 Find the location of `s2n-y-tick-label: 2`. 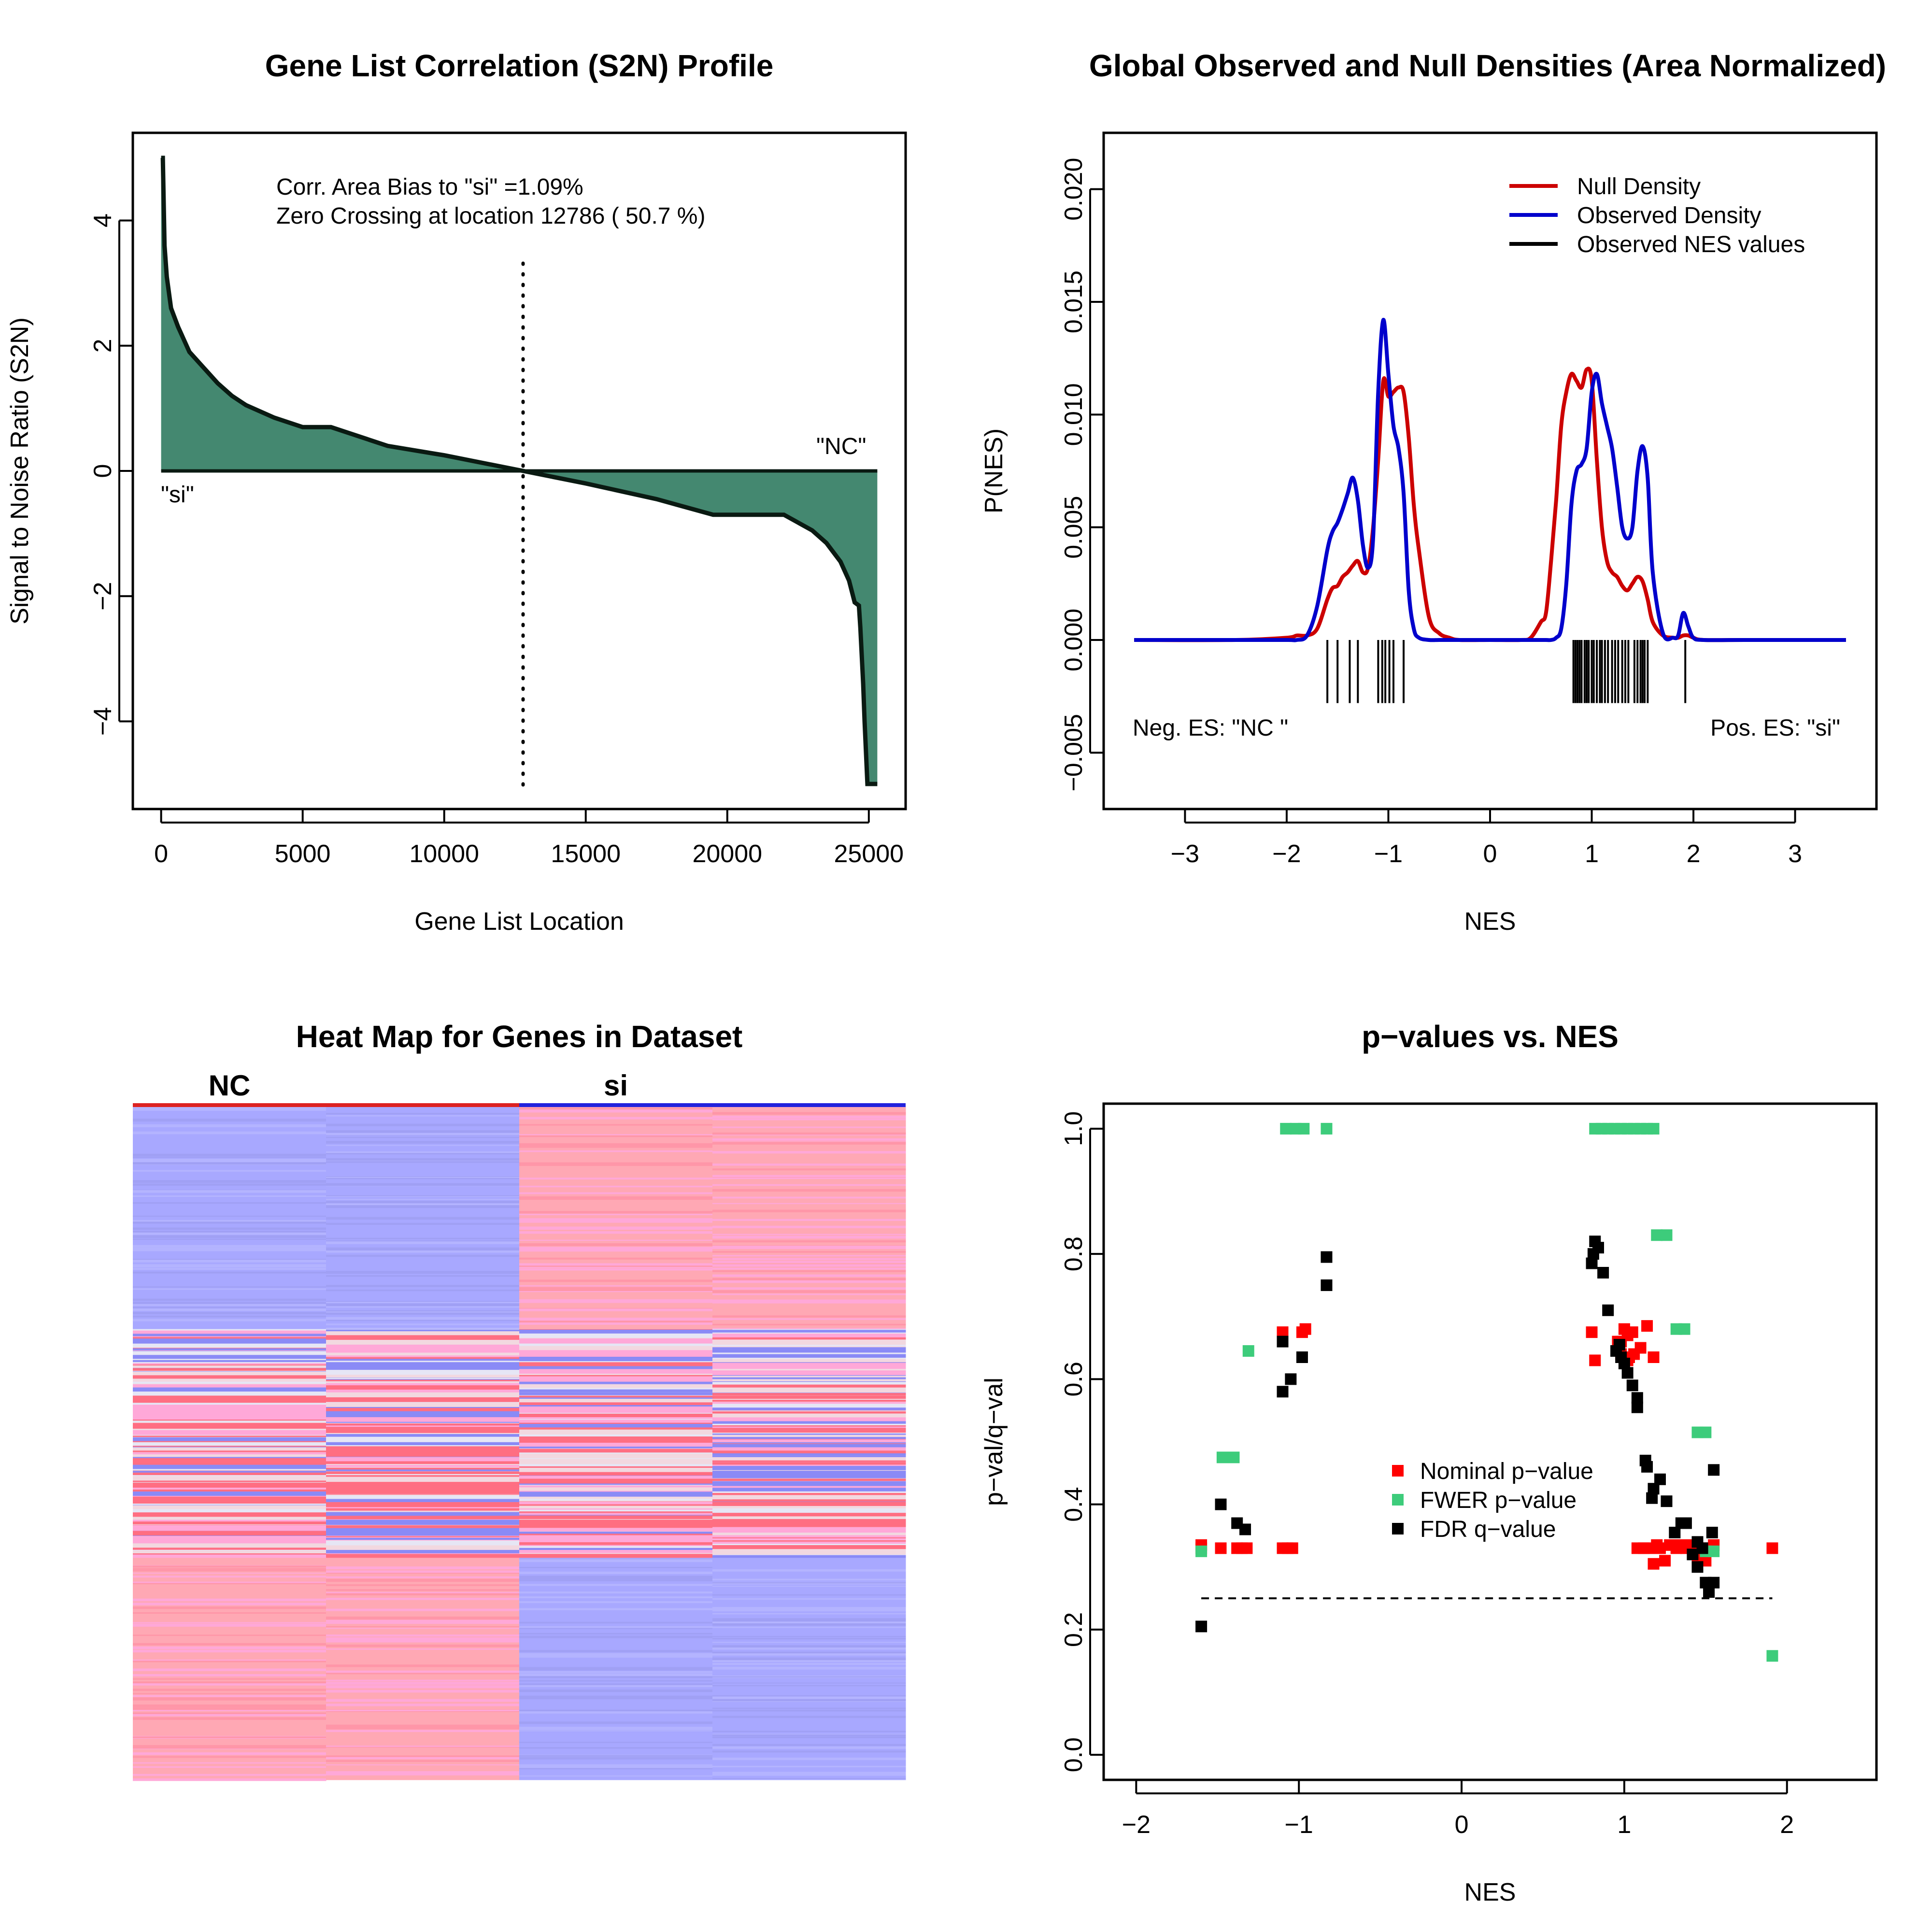

s2n-y-tick-label: 2 is located at coordinates (103, 346).